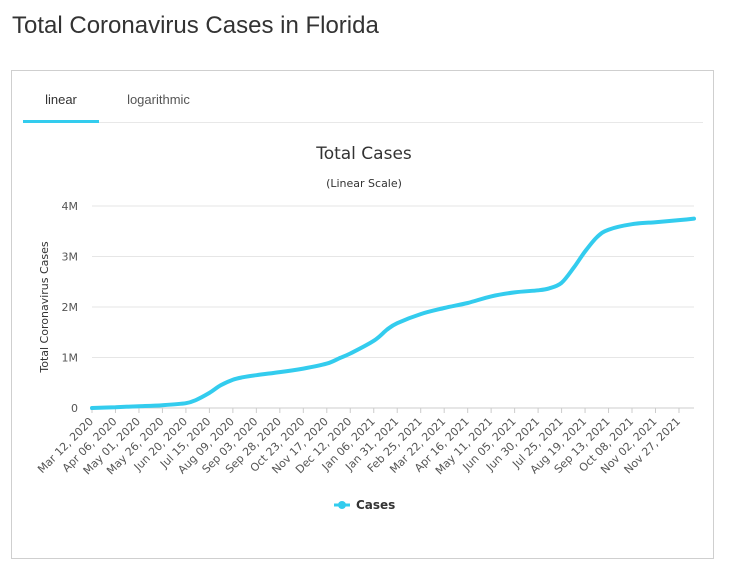  What do you see at coordinates (158, 99) in the screenshot?
I see `tab-logarithmic: logarithmic` at bounding box center [158, 99].